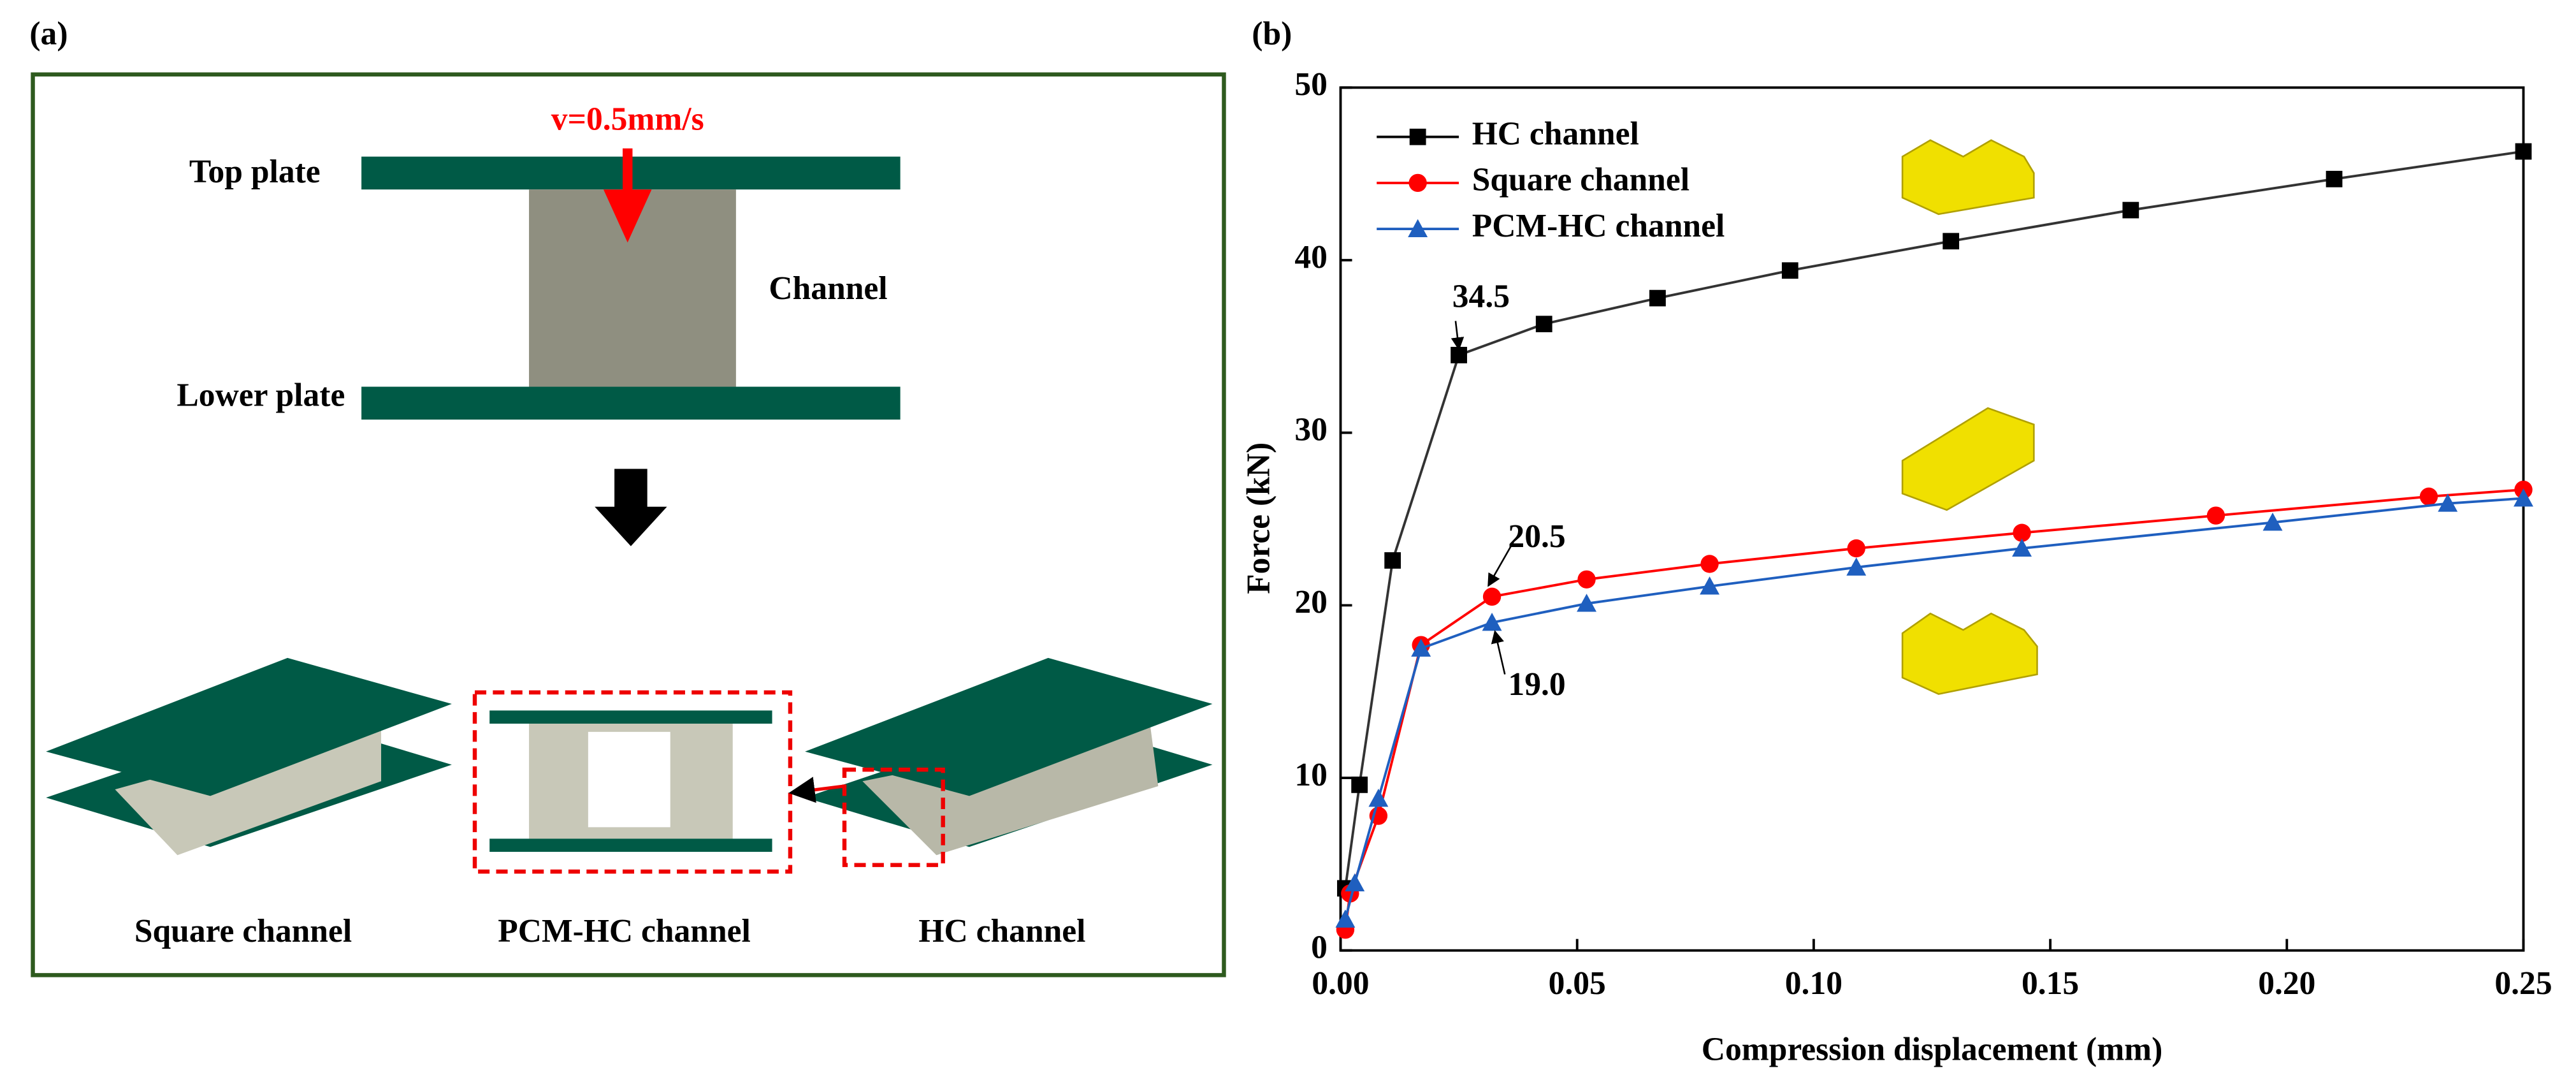 The width and height of the screenshot is (2576, 1089). What do you see at coordinates (632, 782) in the screenshot?
I see `pcm-model` at bounding box center [632, 782].